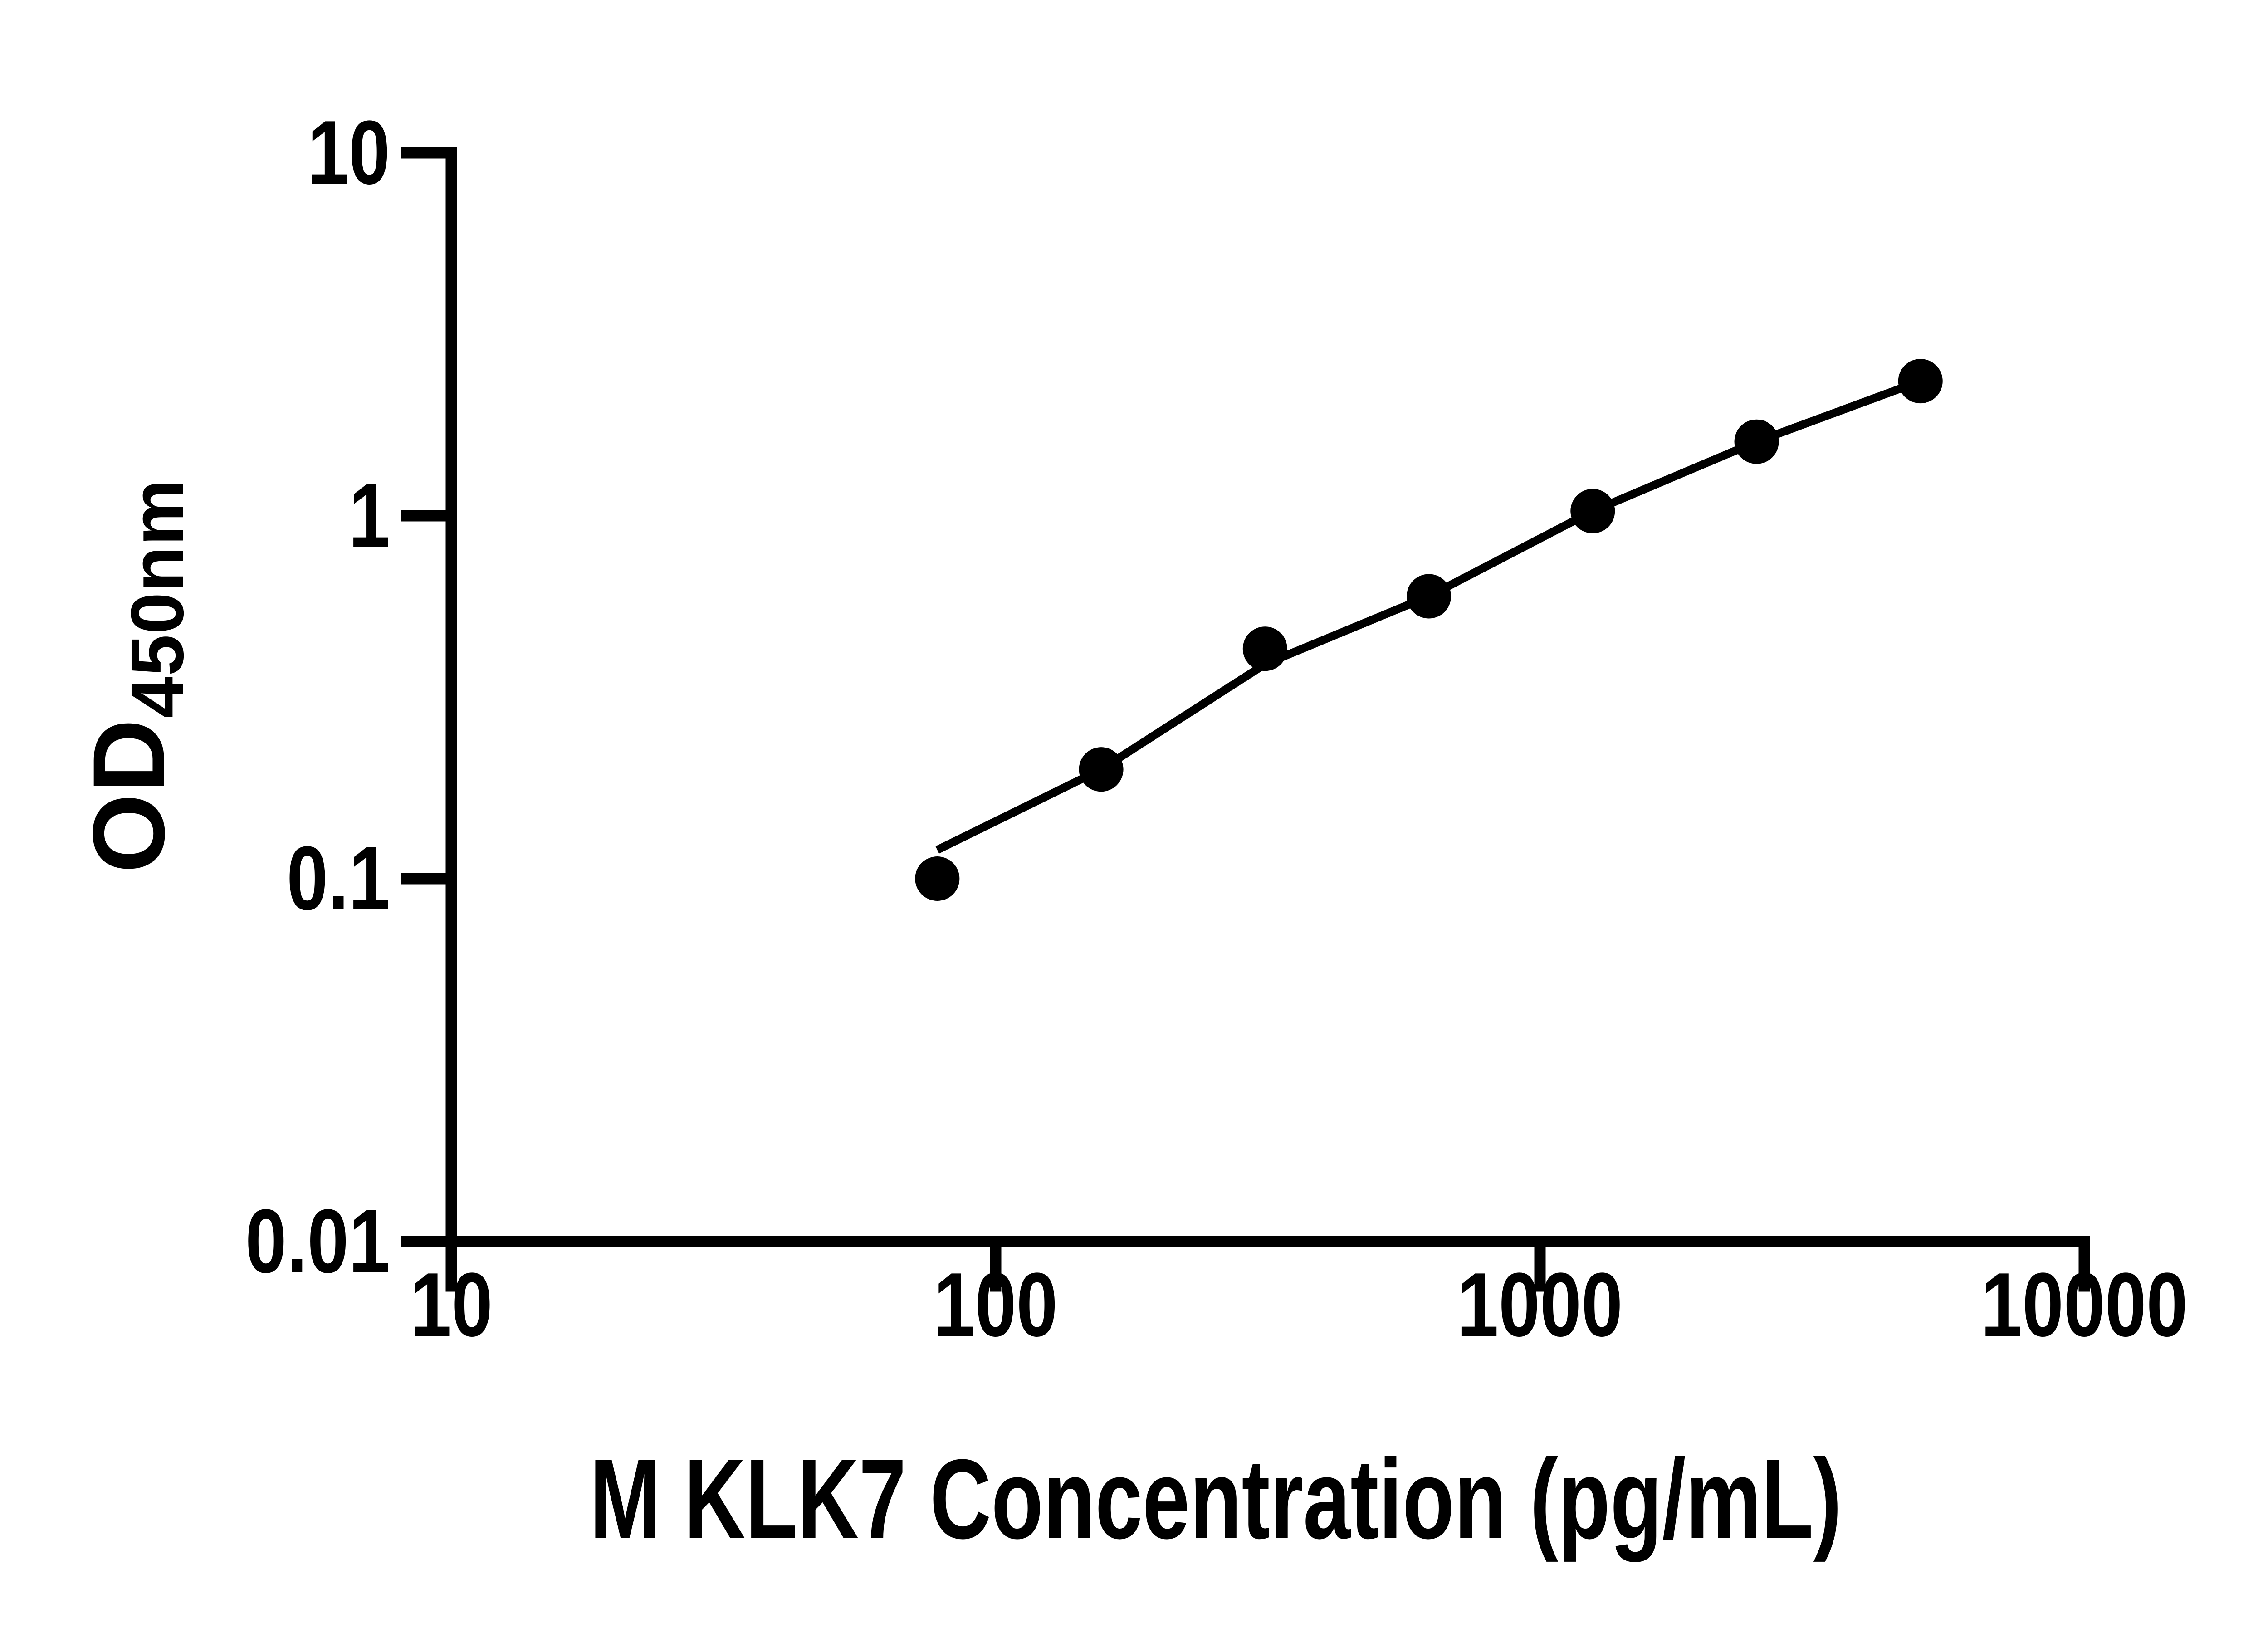 The width and height of the screenshot is (2268, 1633). What do you see at coordinates (1540, 1304) in the screenshot?
I see `x-tick-label: 1000` at bounding box center [1540, 1304].